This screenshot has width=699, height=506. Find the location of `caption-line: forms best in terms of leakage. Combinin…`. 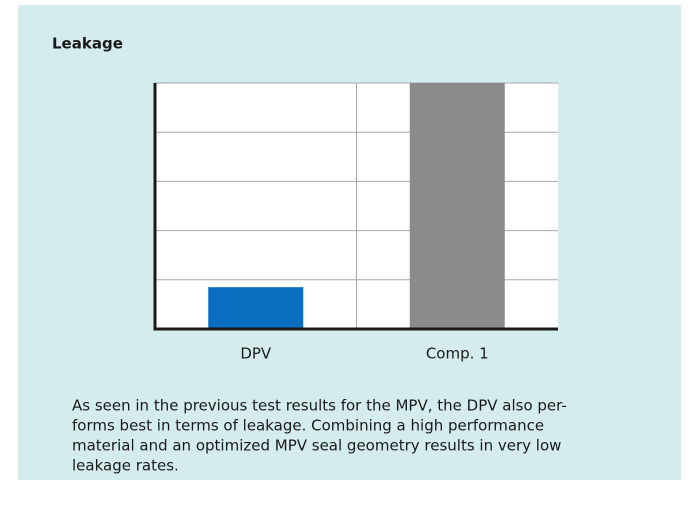

caption-line: forms best in terms of leakage. Combinin… is located at coordinates (308, 426).